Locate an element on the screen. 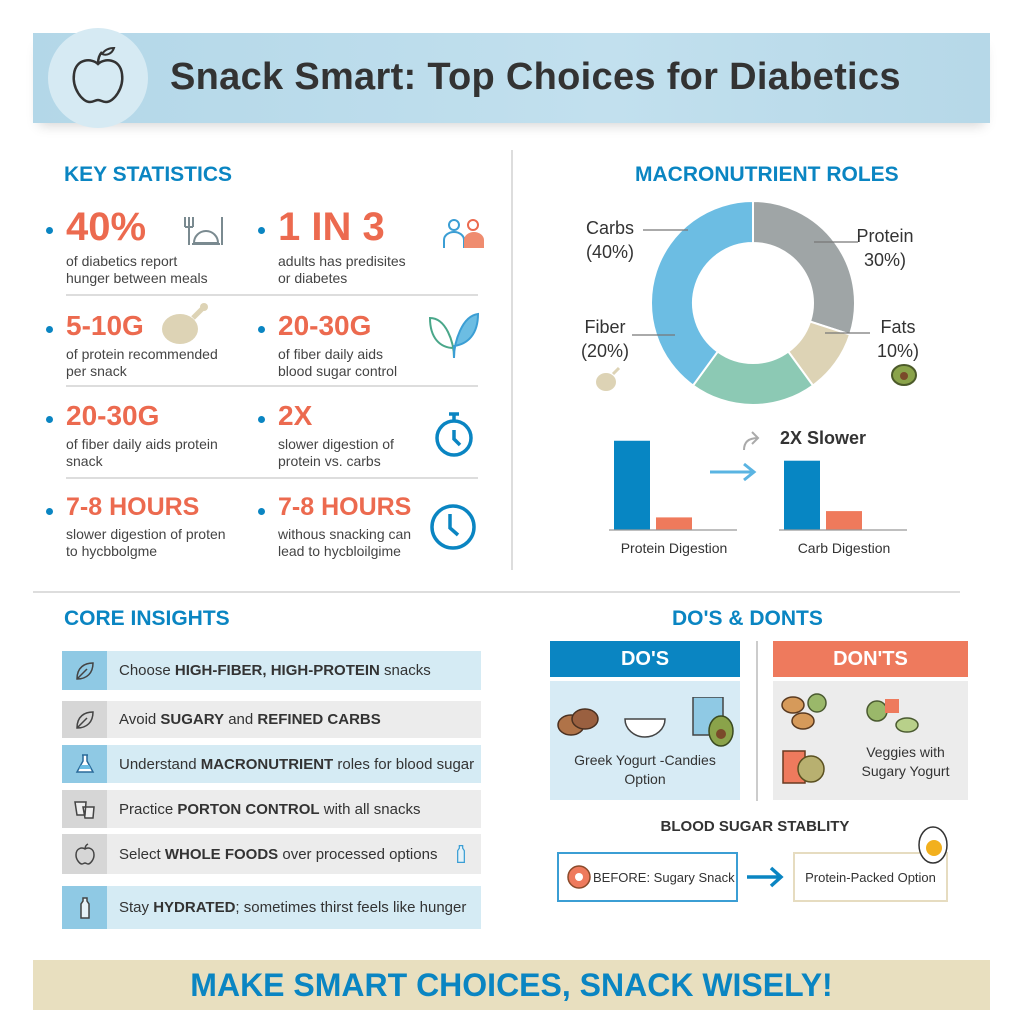 Image resolution: width=1024 pixels, height=1024 pixels. stat-desc-line: lead to hycbloilgime is located at coordinates (339, 551).